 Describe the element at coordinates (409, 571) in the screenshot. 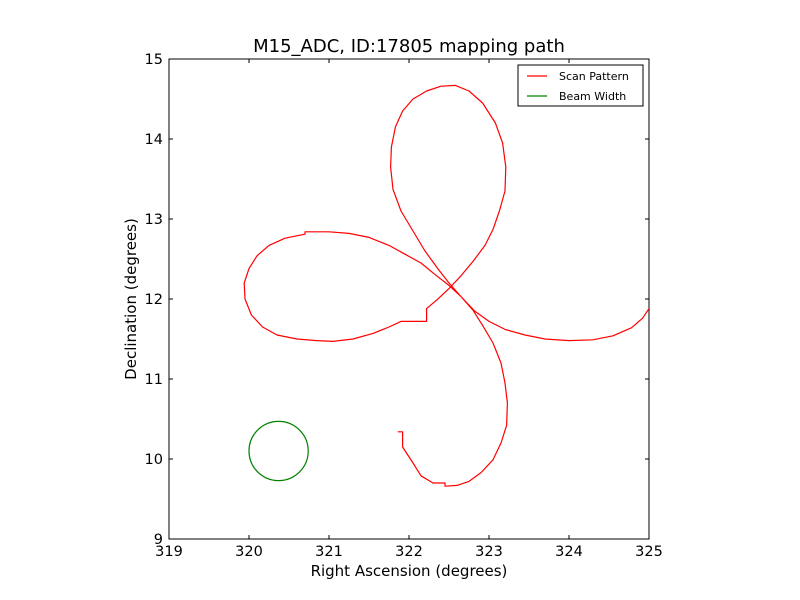

I see `x-axis-label: Right Ascension (degrees)` at that location.